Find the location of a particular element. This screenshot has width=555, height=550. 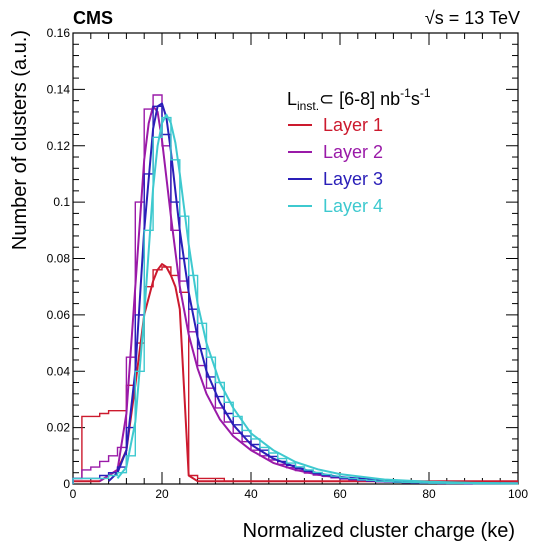

x-tick-label: 80 is located at coordinates (429, 494).